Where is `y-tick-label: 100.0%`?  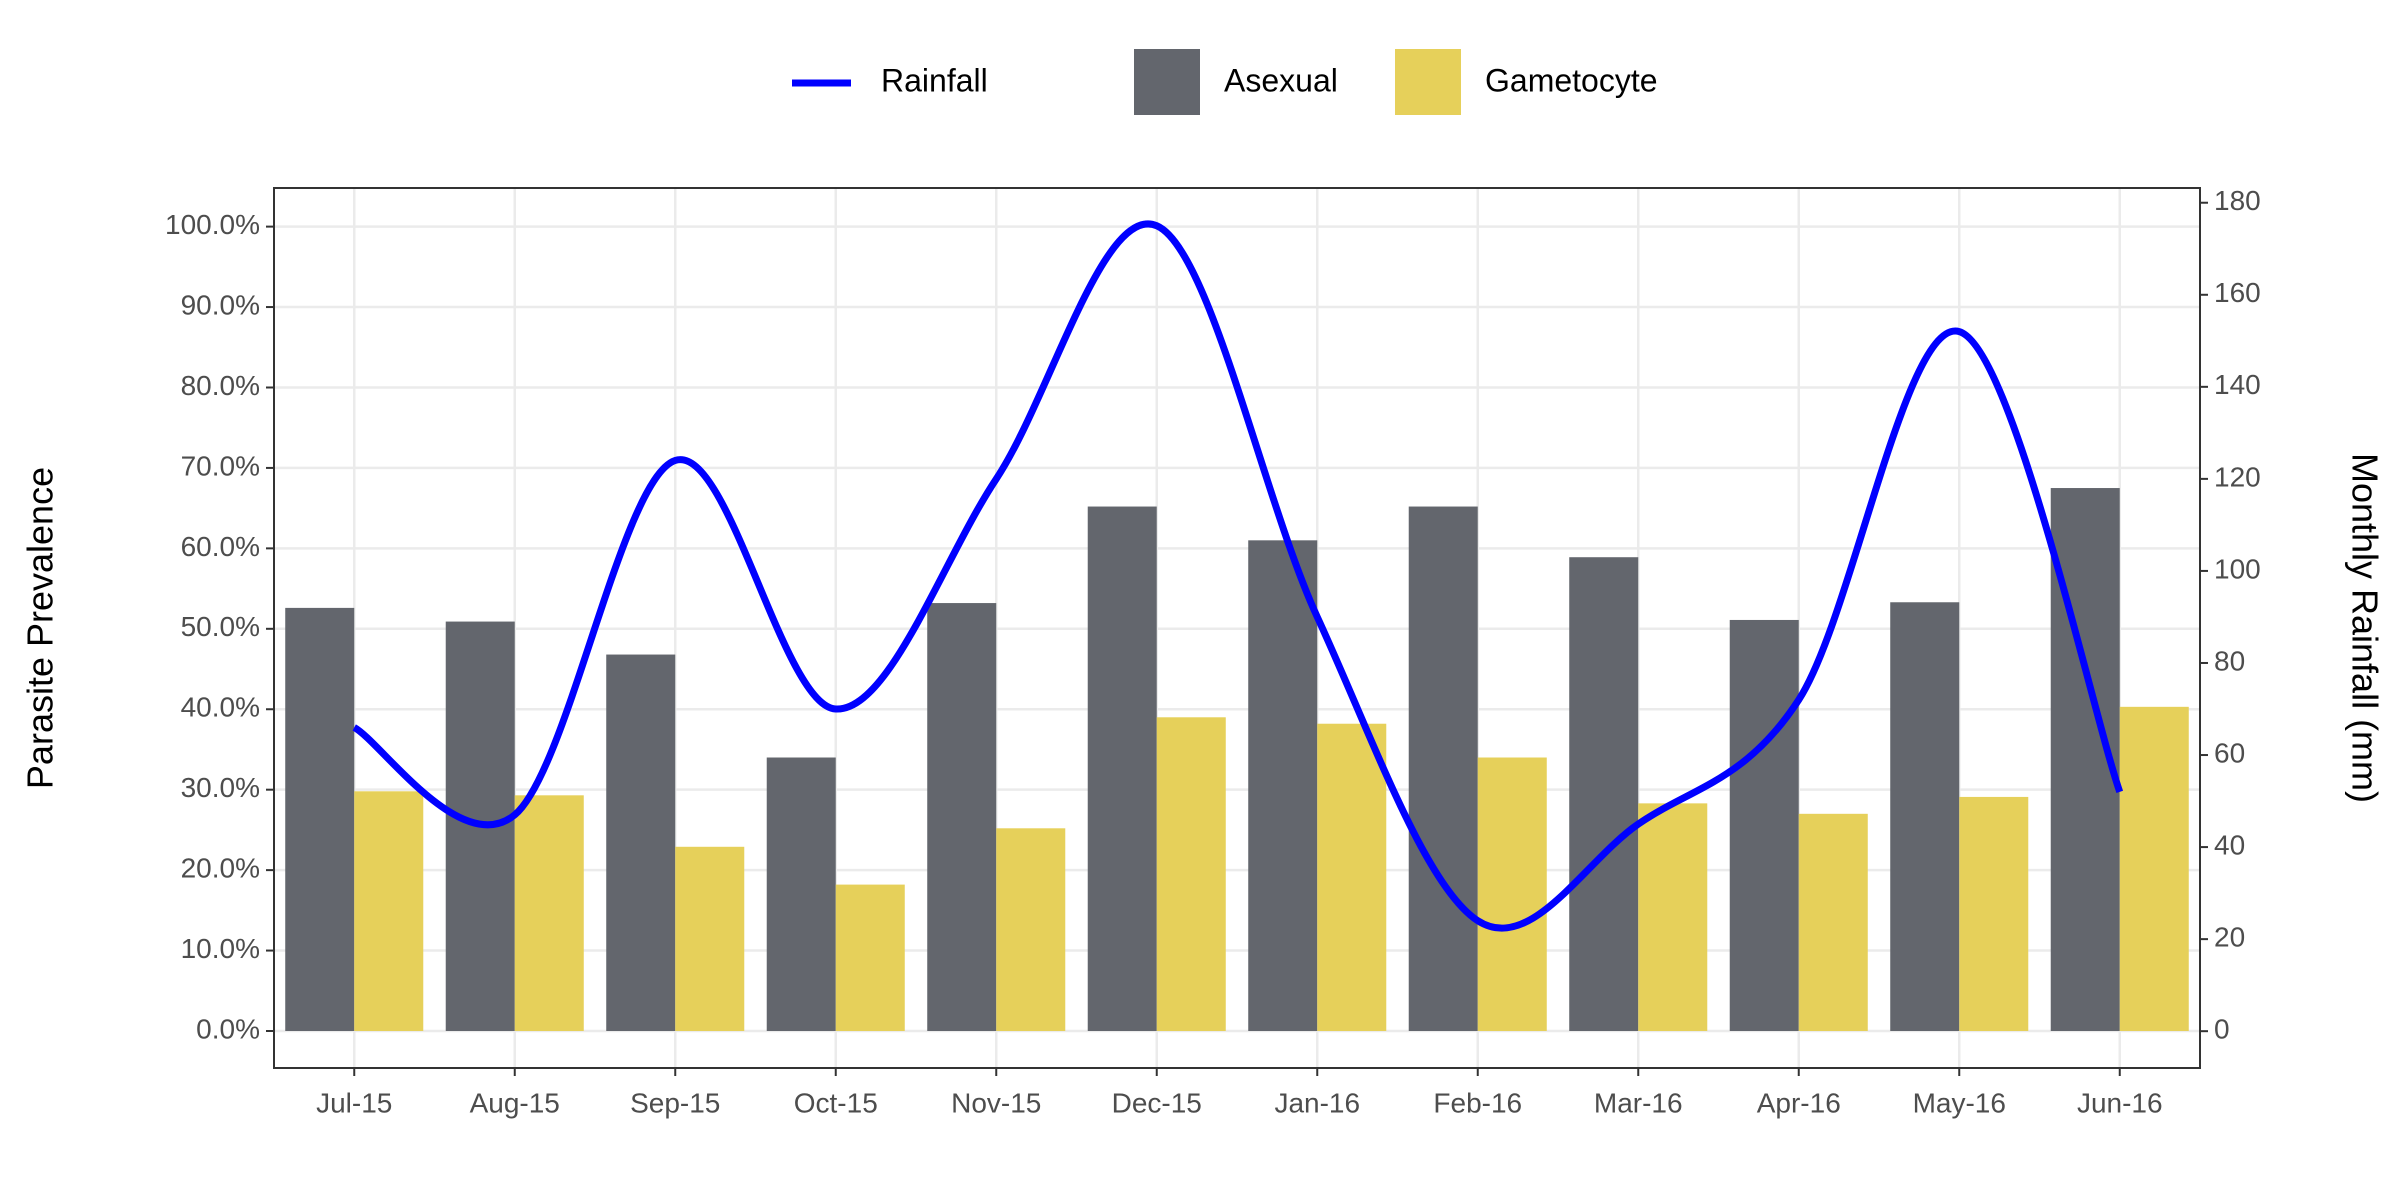 y-tick-label: 100.0% is located at coordinates (212, 224).